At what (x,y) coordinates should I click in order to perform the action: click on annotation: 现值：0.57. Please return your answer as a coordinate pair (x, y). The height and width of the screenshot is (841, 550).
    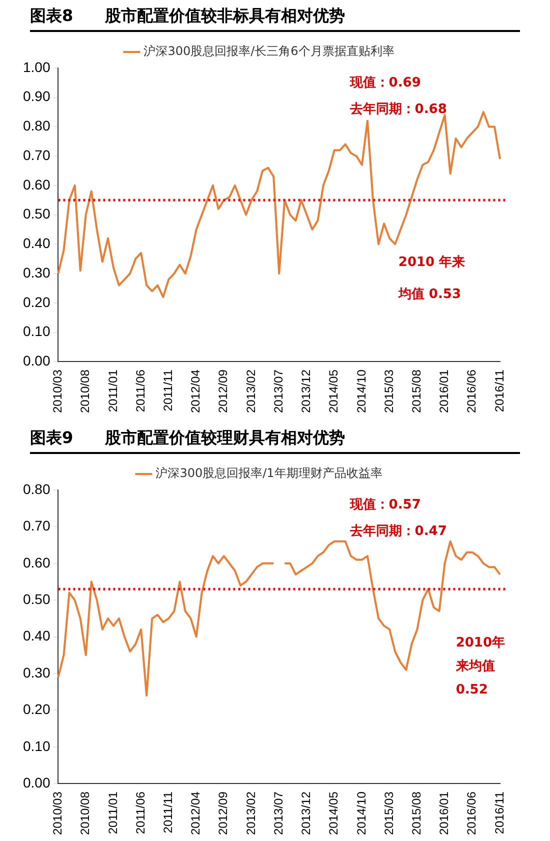
    Looking at the image, I should click on (384, 505).